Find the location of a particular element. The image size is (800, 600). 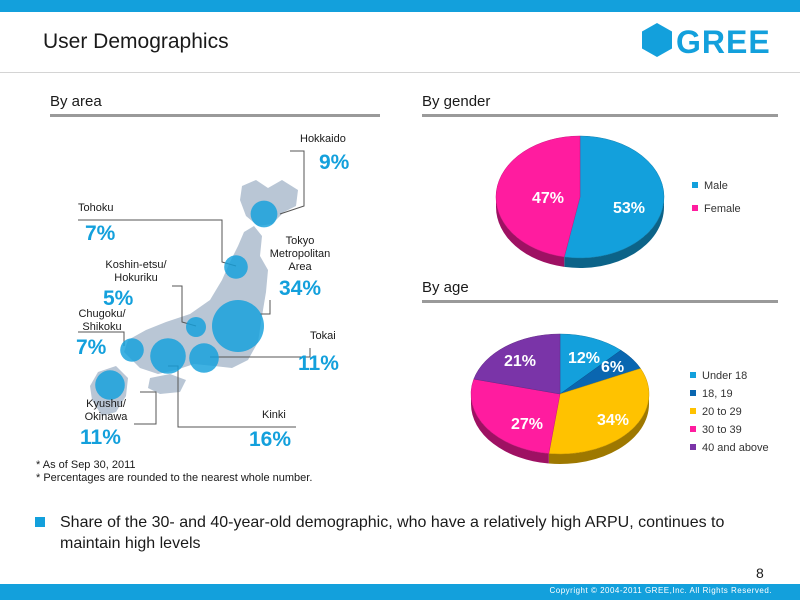

legend-40plus-label: 40 and above is located at coordinates (735, 448).